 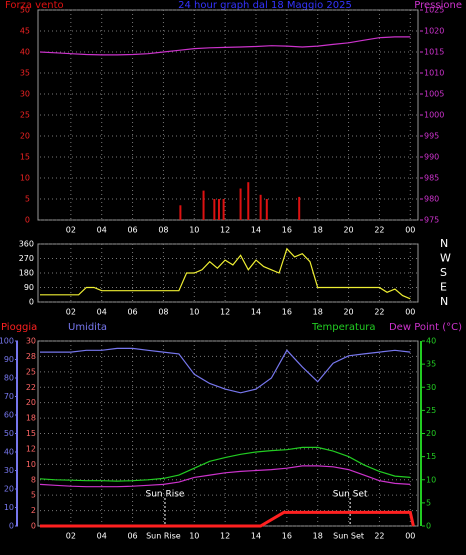 I want to click on legend-label: Pressione, so click(x=438, y=5).